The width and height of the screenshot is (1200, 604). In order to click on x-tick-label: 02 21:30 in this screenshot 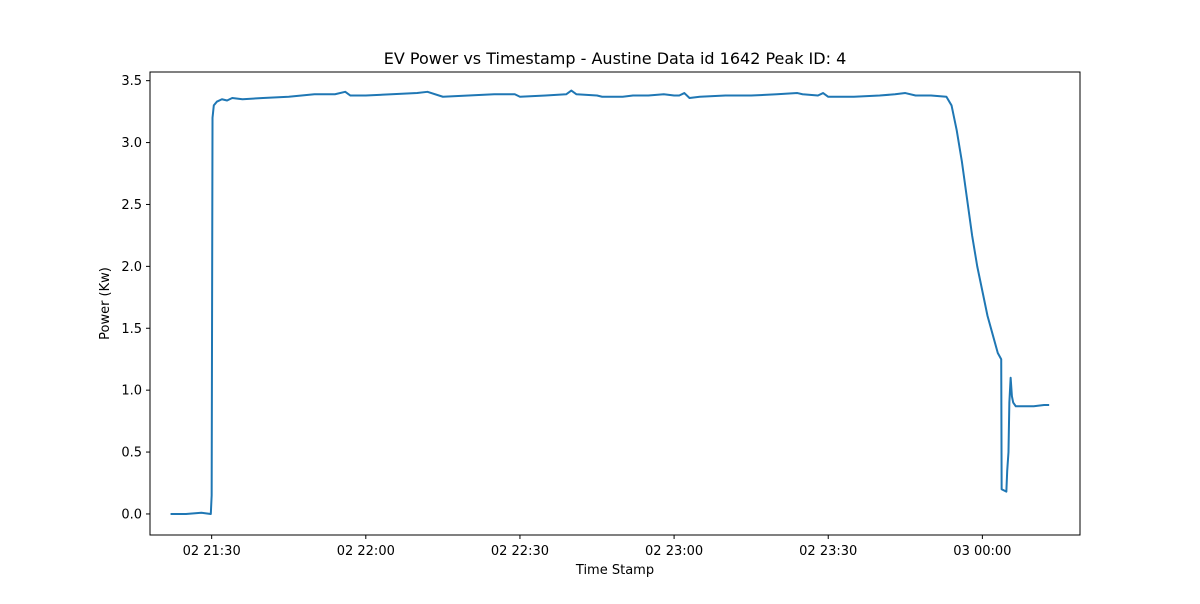, I will do `click(212, 551)`.